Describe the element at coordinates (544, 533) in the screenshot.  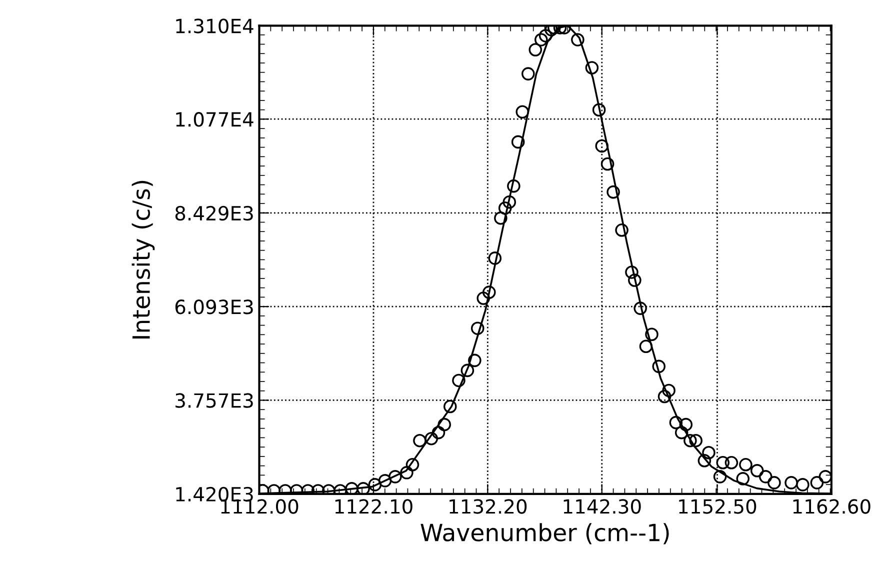
I see `x-axis-title: Wavenumber (cm--1)` at that location.